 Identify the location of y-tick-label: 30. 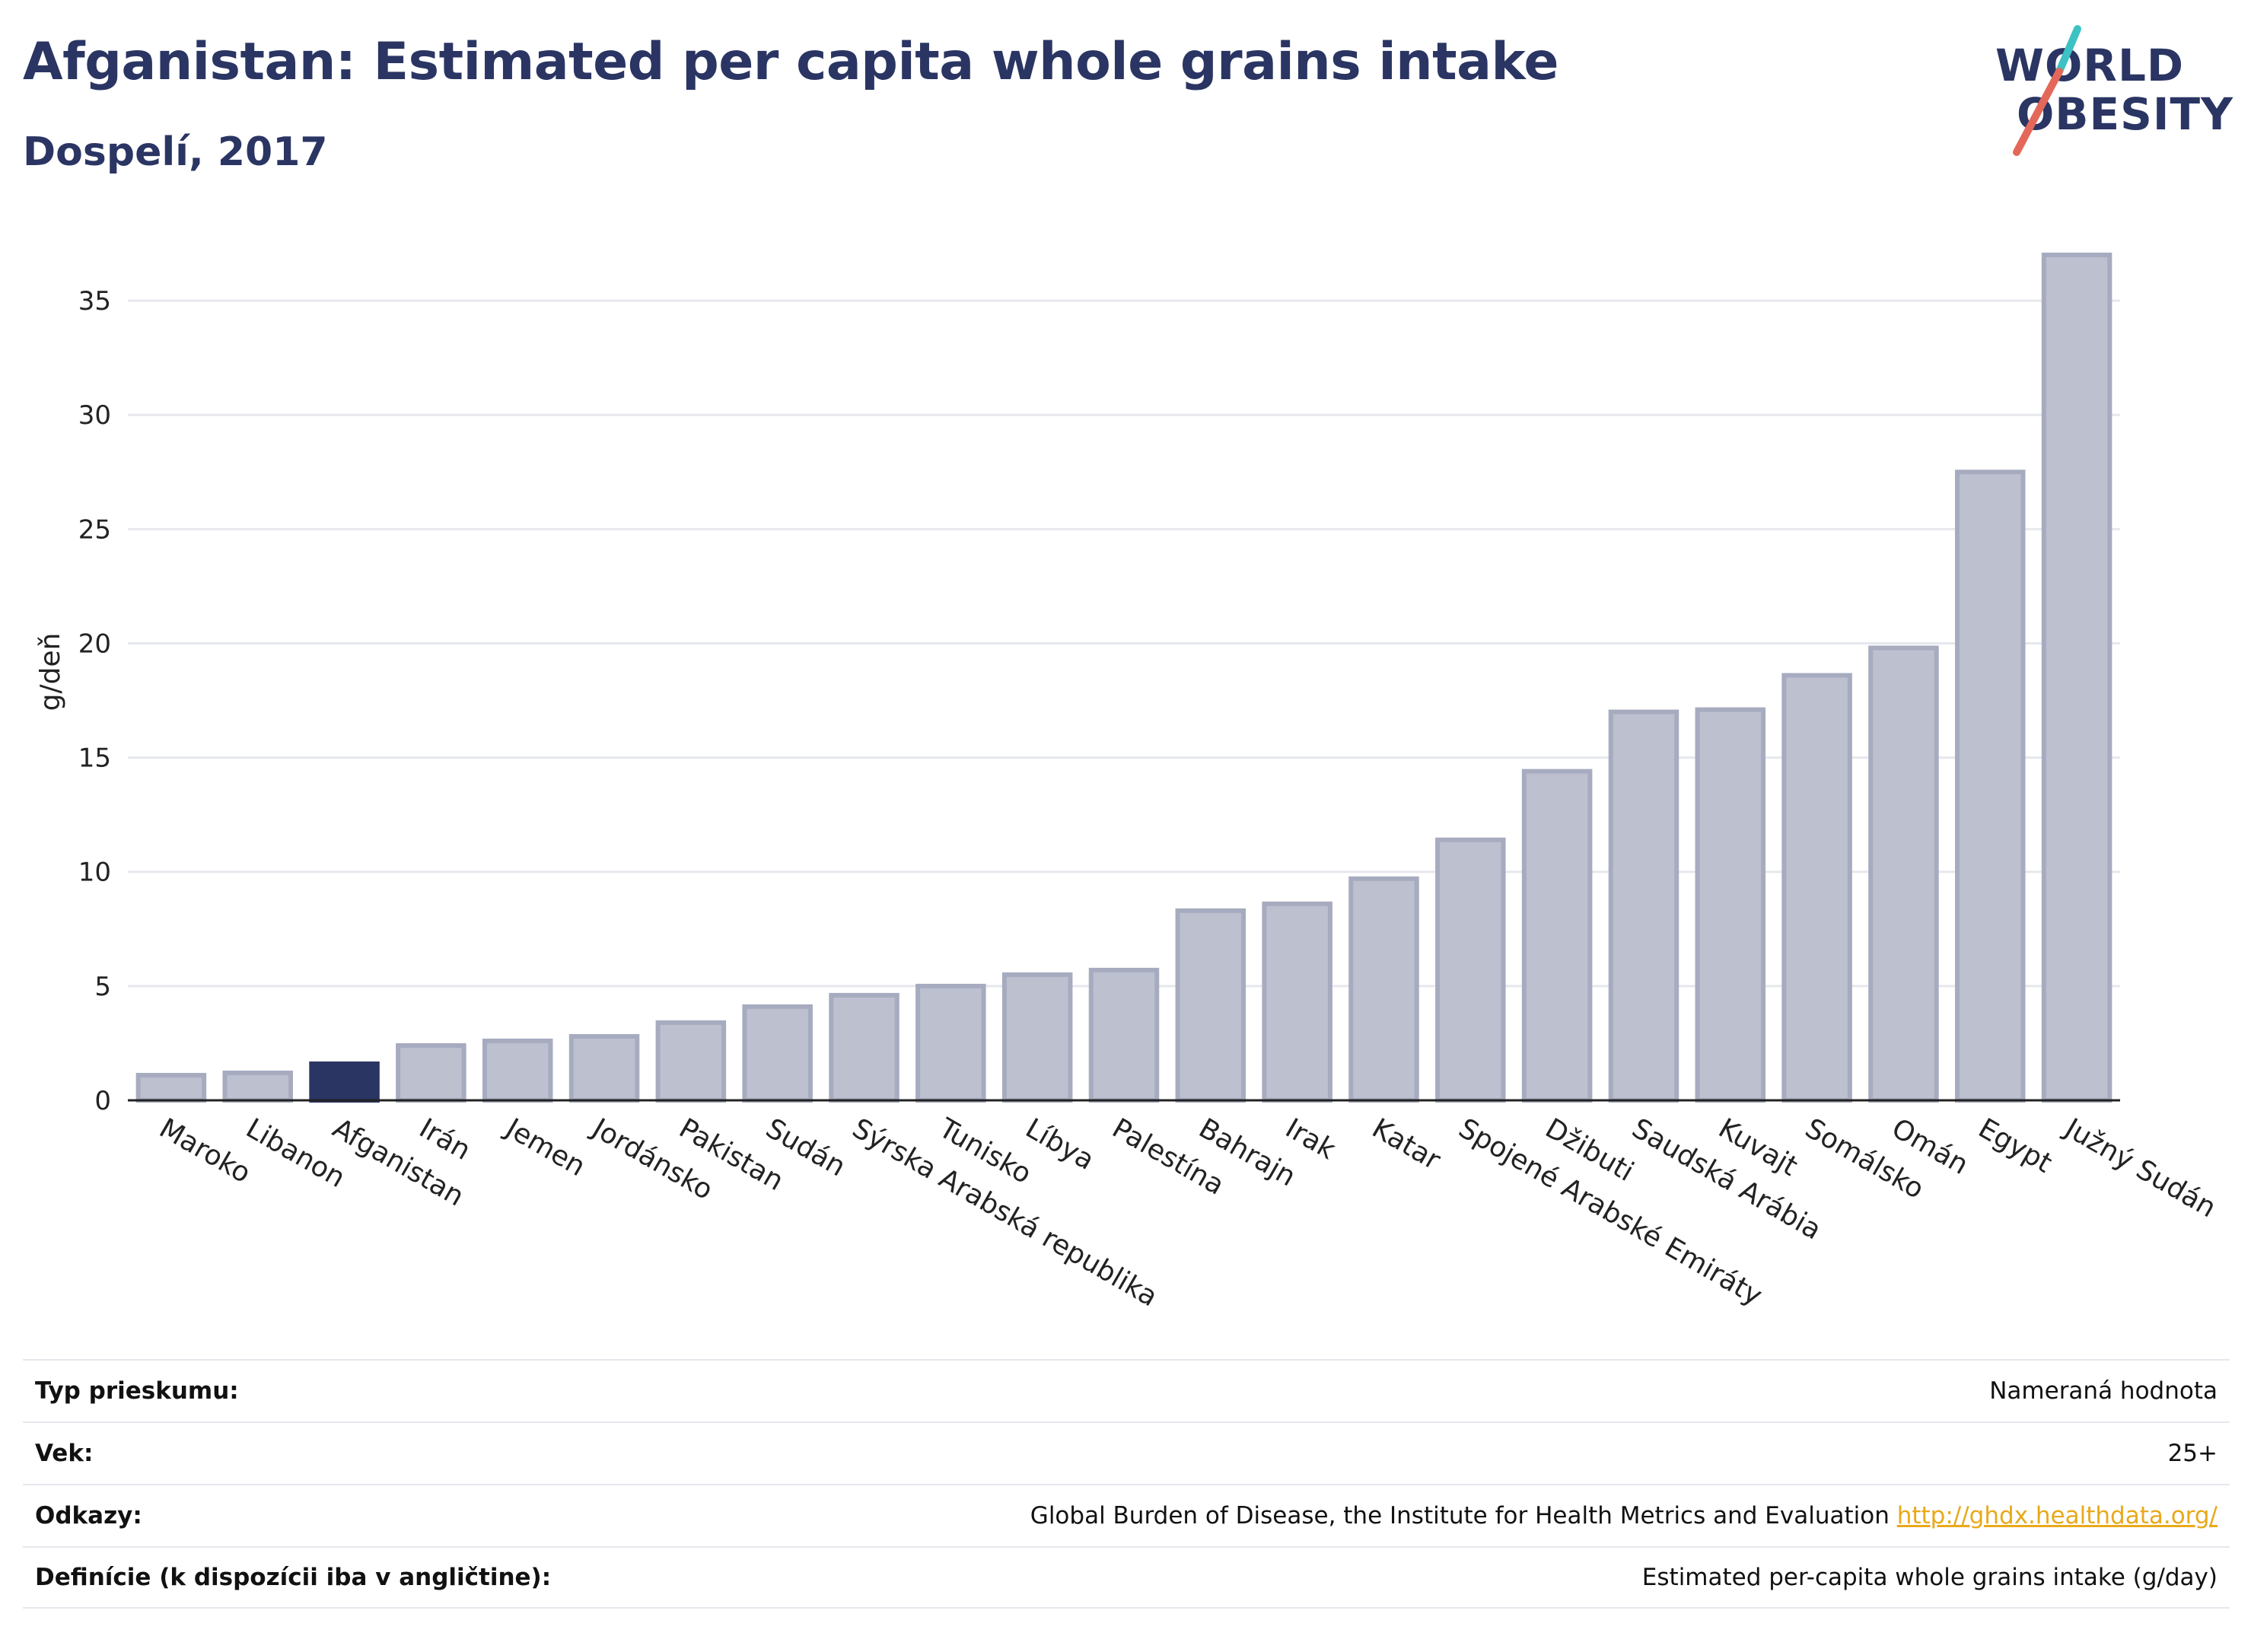
(94, 415).